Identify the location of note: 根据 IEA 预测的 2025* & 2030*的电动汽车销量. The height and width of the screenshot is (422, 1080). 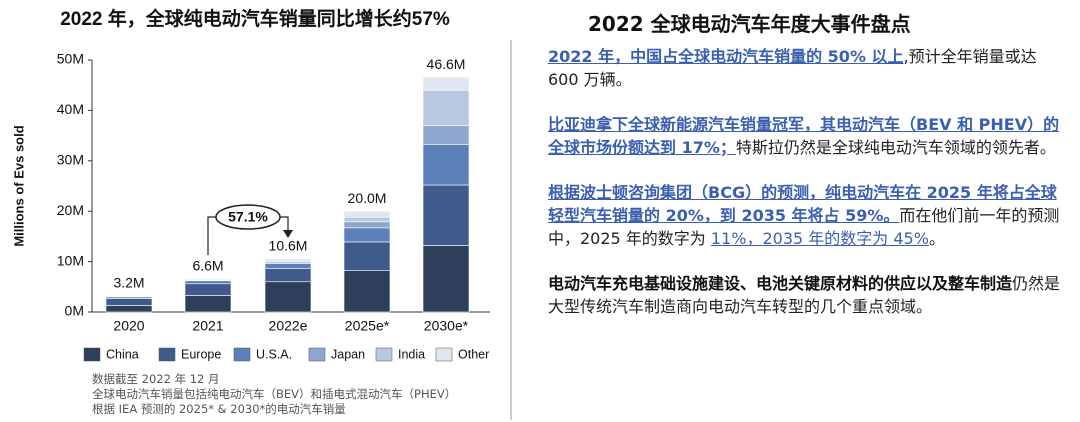
(219, 409).